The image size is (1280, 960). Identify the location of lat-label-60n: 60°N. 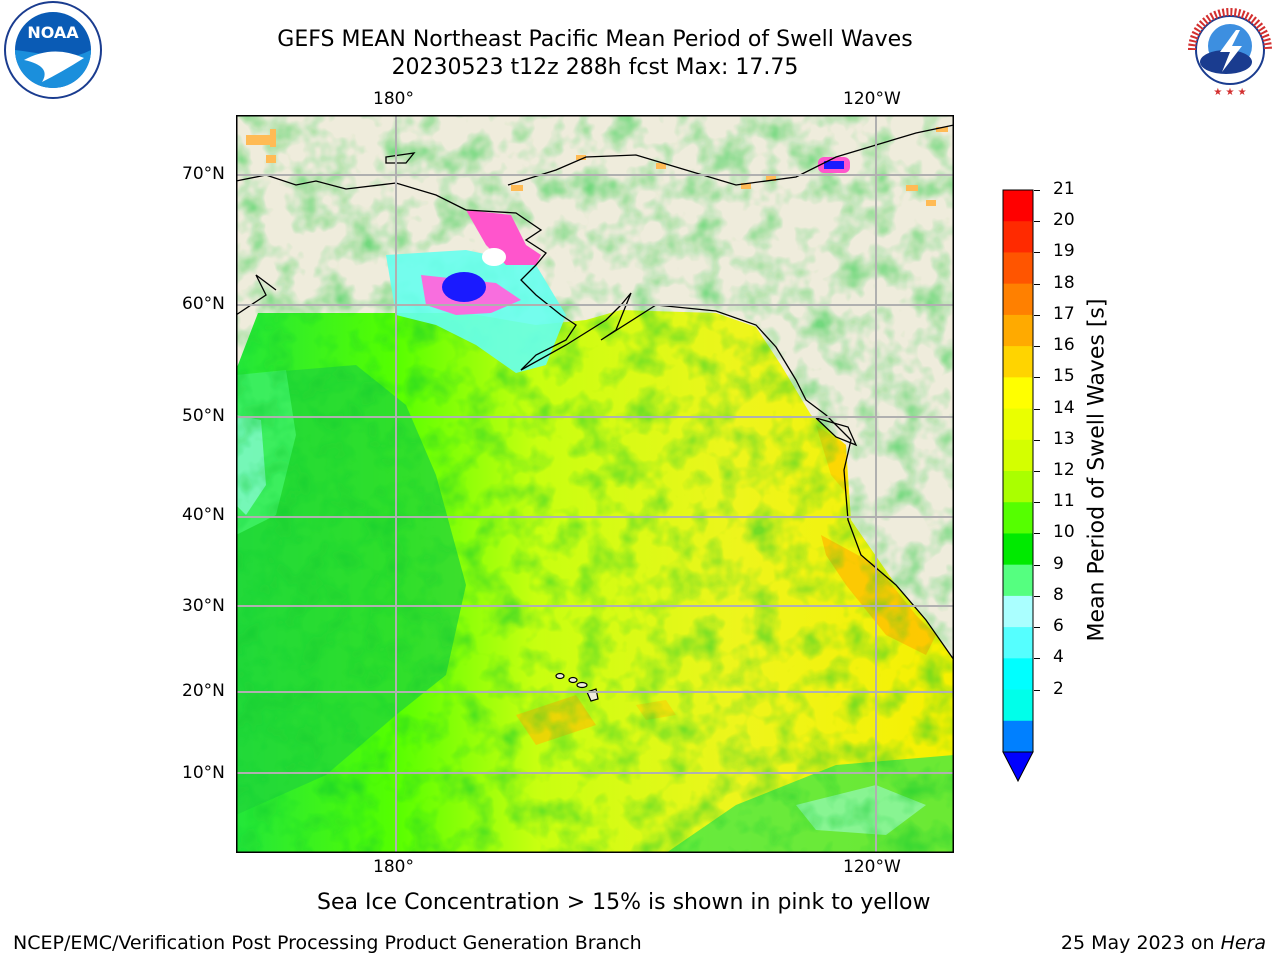
(203, 304).